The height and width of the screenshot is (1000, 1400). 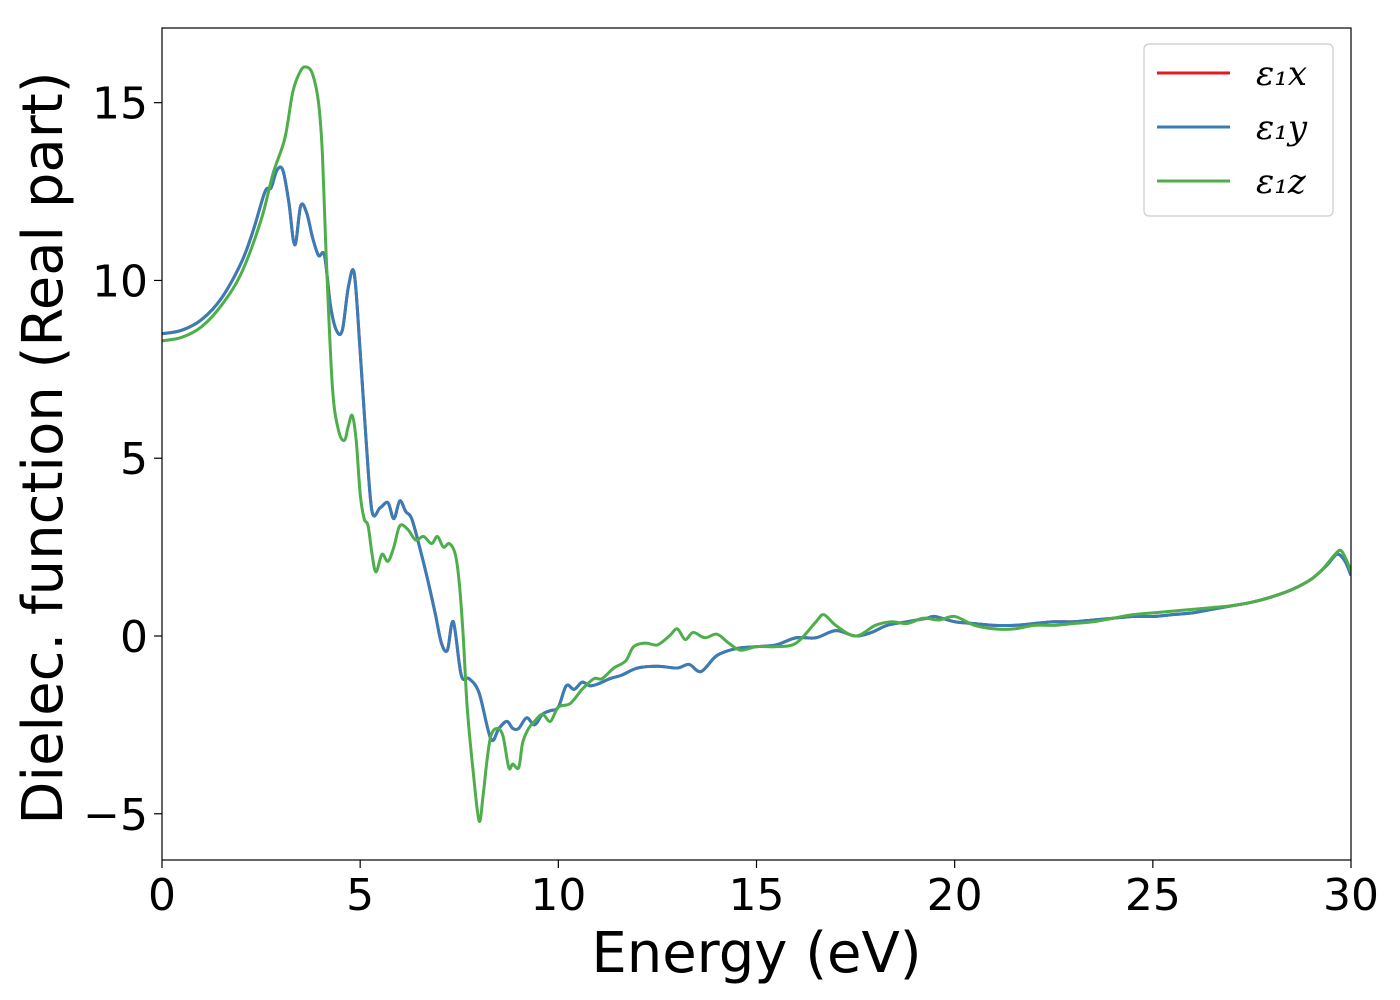 I want to click on legend-label-2: ε₁y, so click(x=1282, y=128).